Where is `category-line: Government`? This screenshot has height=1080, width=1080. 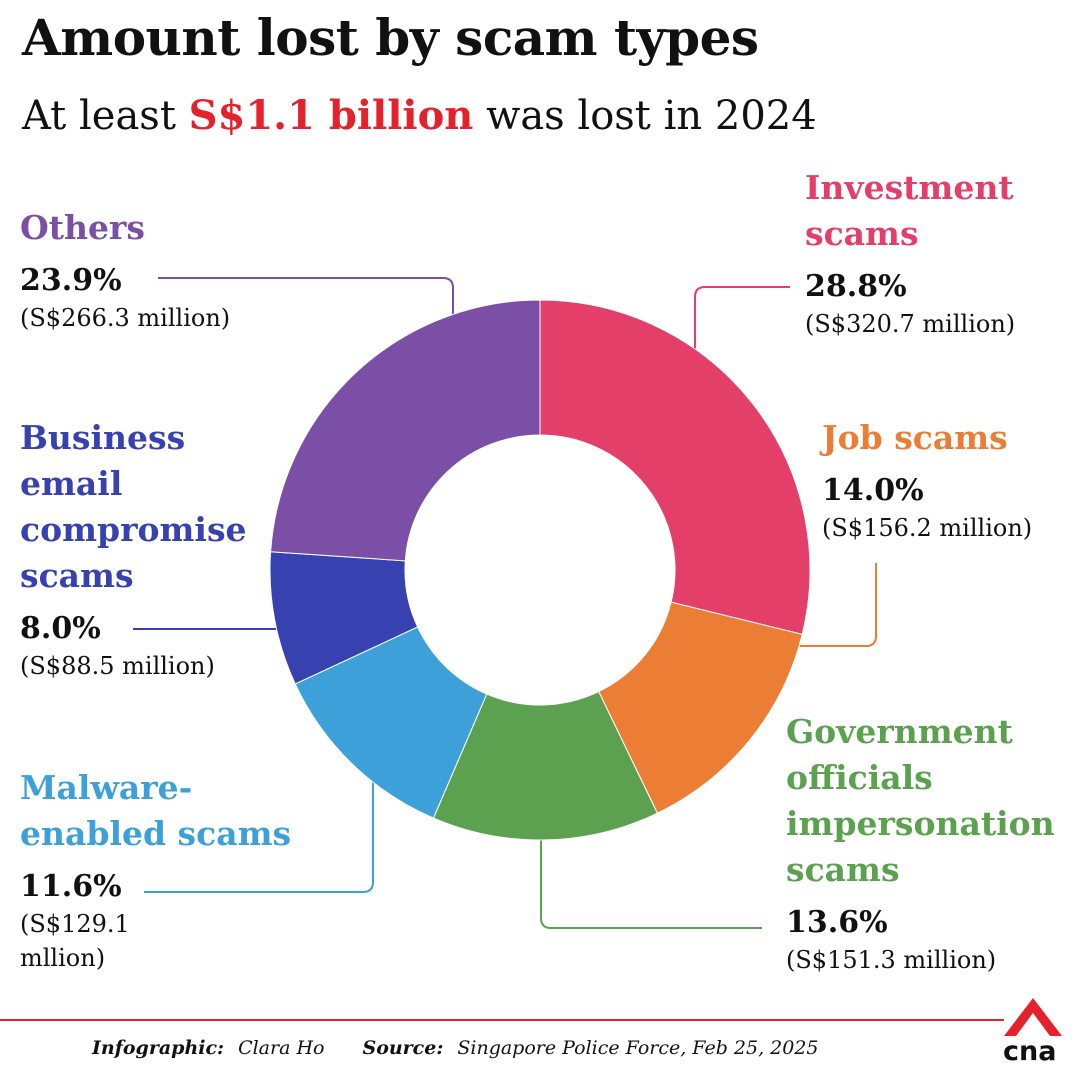
category-line: Government is located at coordinates (899, 731).